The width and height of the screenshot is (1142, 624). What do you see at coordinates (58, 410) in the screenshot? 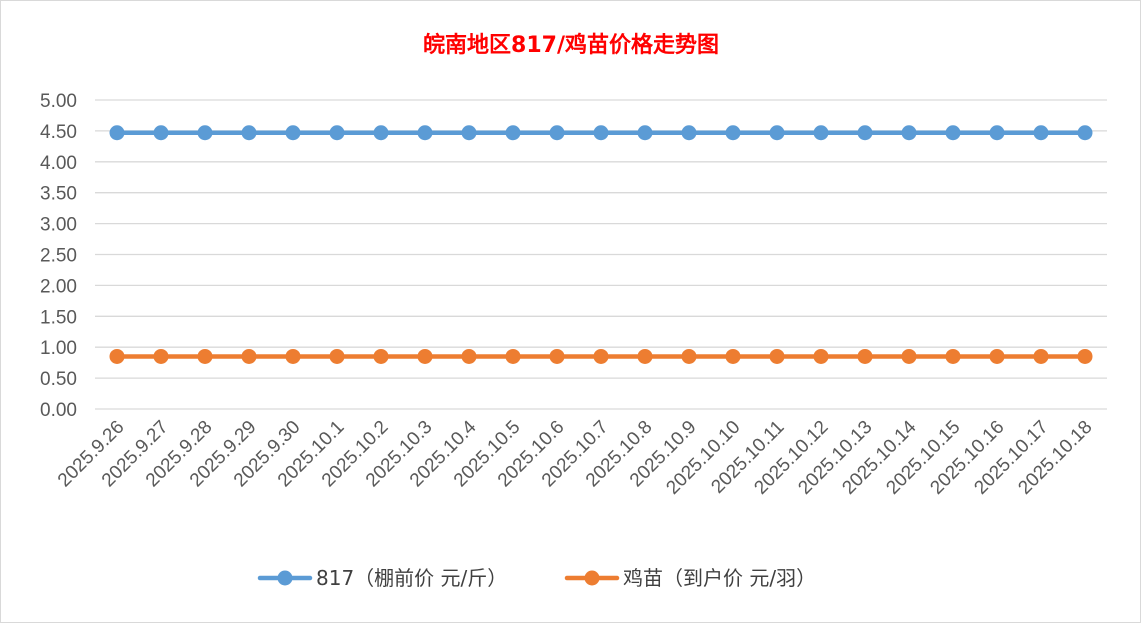
I see `y-tick-label: 0.00` at bounding box center [58, 410].